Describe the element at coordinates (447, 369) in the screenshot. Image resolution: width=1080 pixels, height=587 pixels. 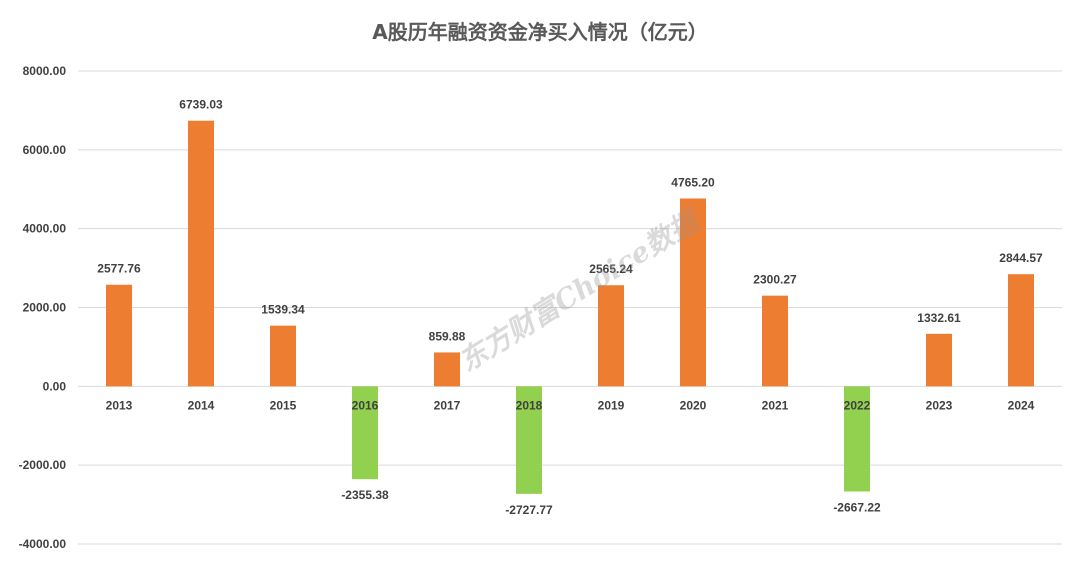
I see `bar-2017` at that location.